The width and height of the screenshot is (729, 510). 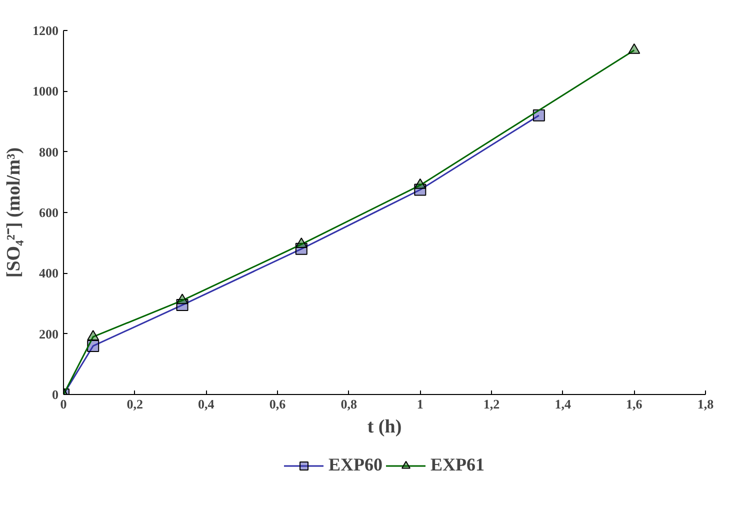 What do you see at coordinates (491, 404) in the screenshot?
I see `x-tick-label: 1,2` at bounding box center [491, 404].